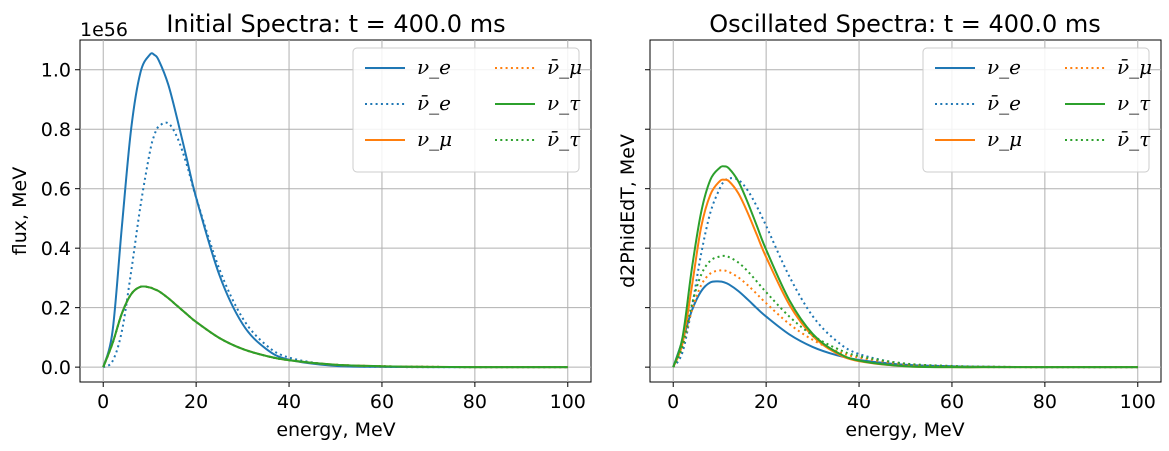  Describe the element at coordinates (56, 130) in the screenshot. I see `y-tick-label: 0.8` at that location.